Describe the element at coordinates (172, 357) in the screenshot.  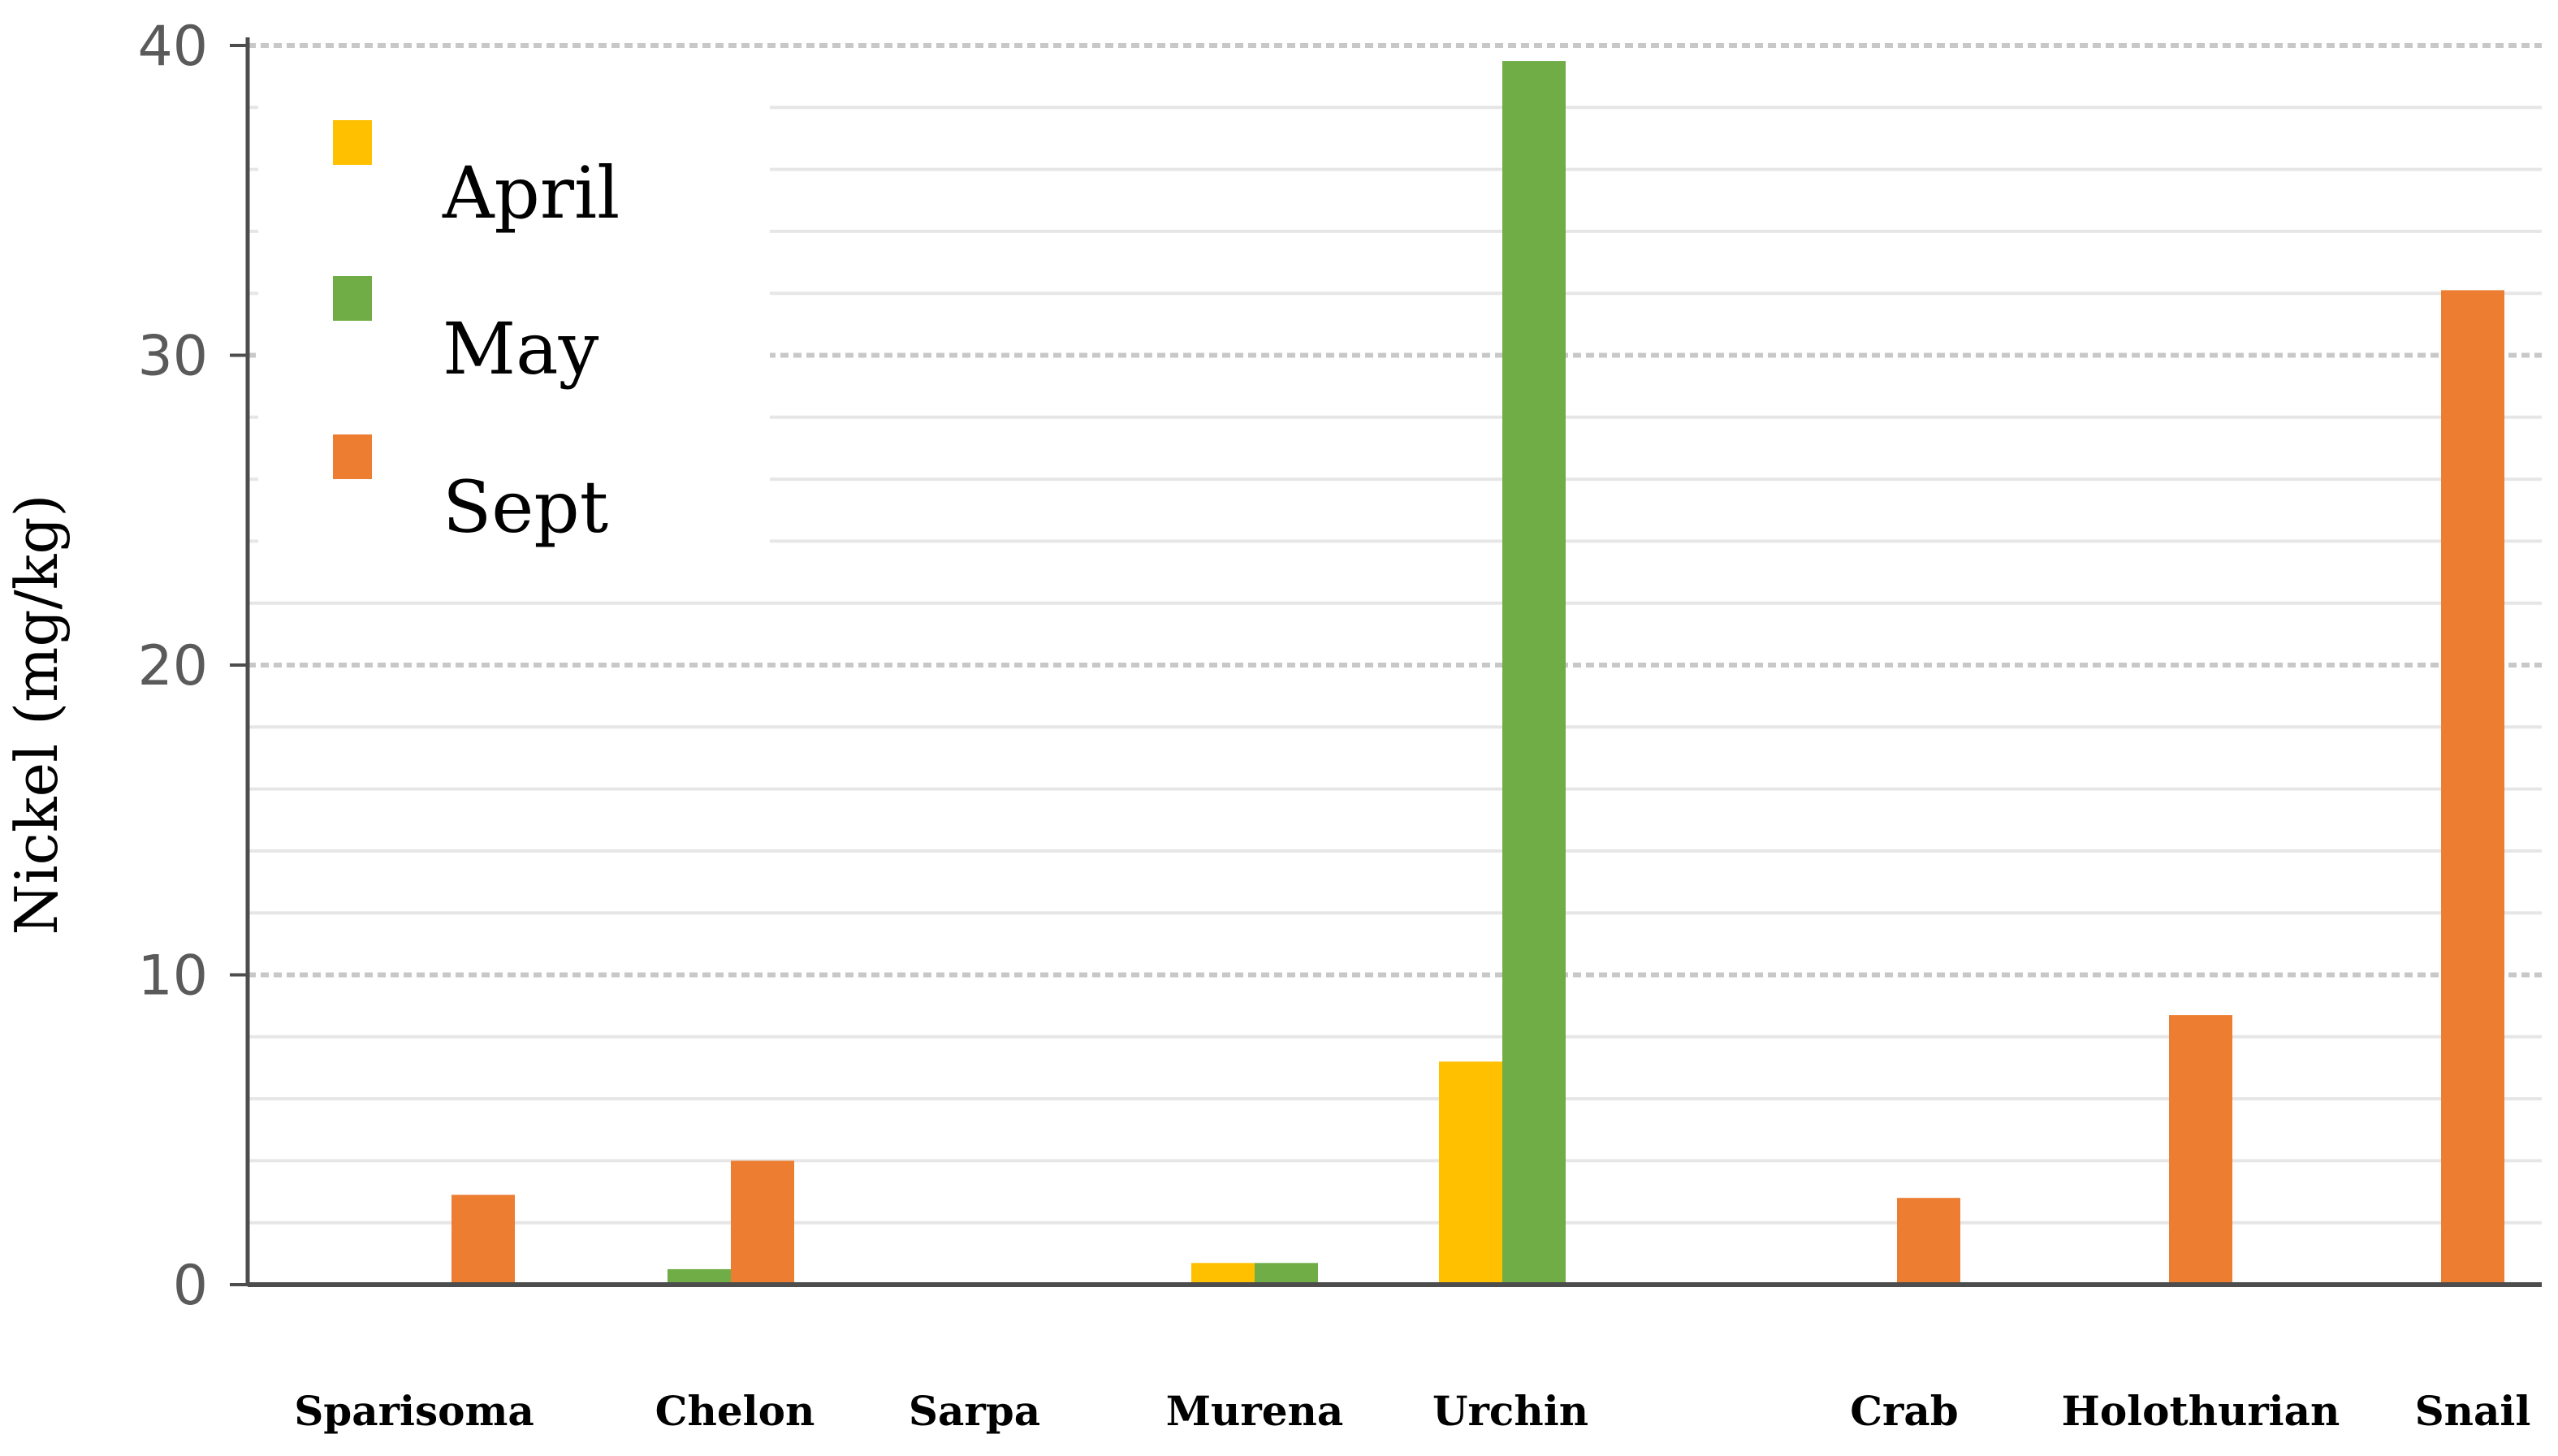
I see `y-tick-label: 30` at that location.